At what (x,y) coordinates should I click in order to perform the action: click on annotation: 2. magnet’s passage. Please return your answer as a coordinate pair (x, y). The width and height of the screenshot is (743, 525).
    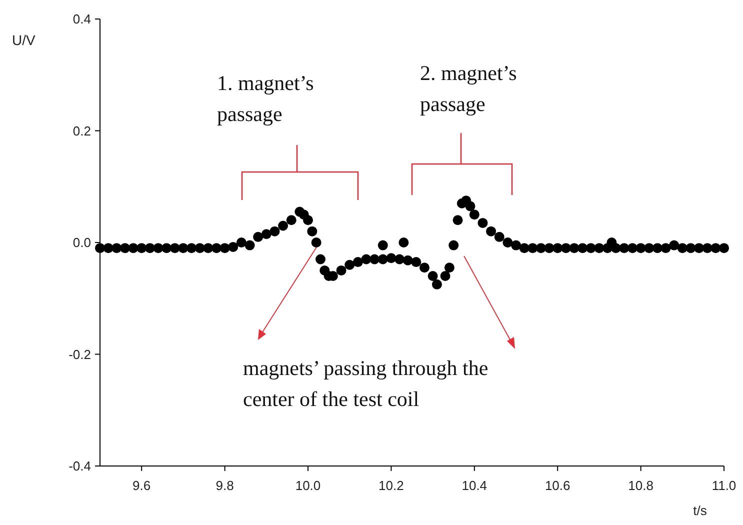
    Looking at the image, I should click on (468, 88).